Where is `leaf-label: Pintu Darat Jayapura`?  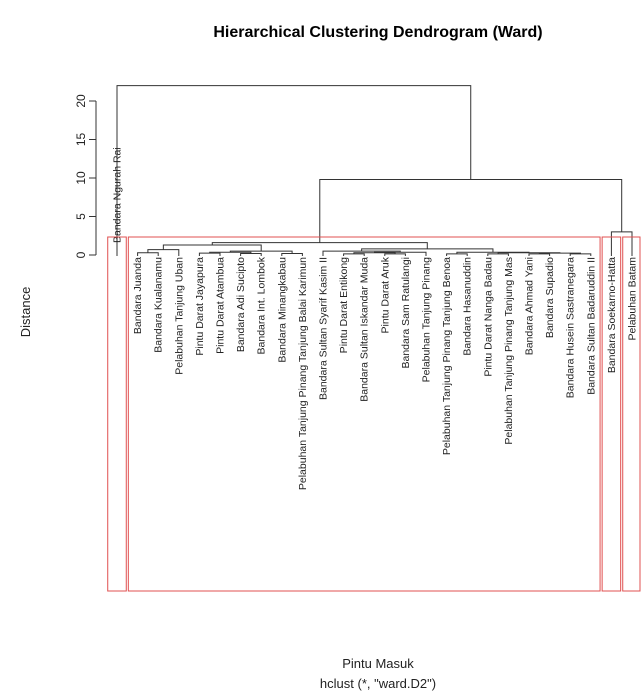
leaf-label: Pintu Darat Jayapura is located at coordinates (200, 306).